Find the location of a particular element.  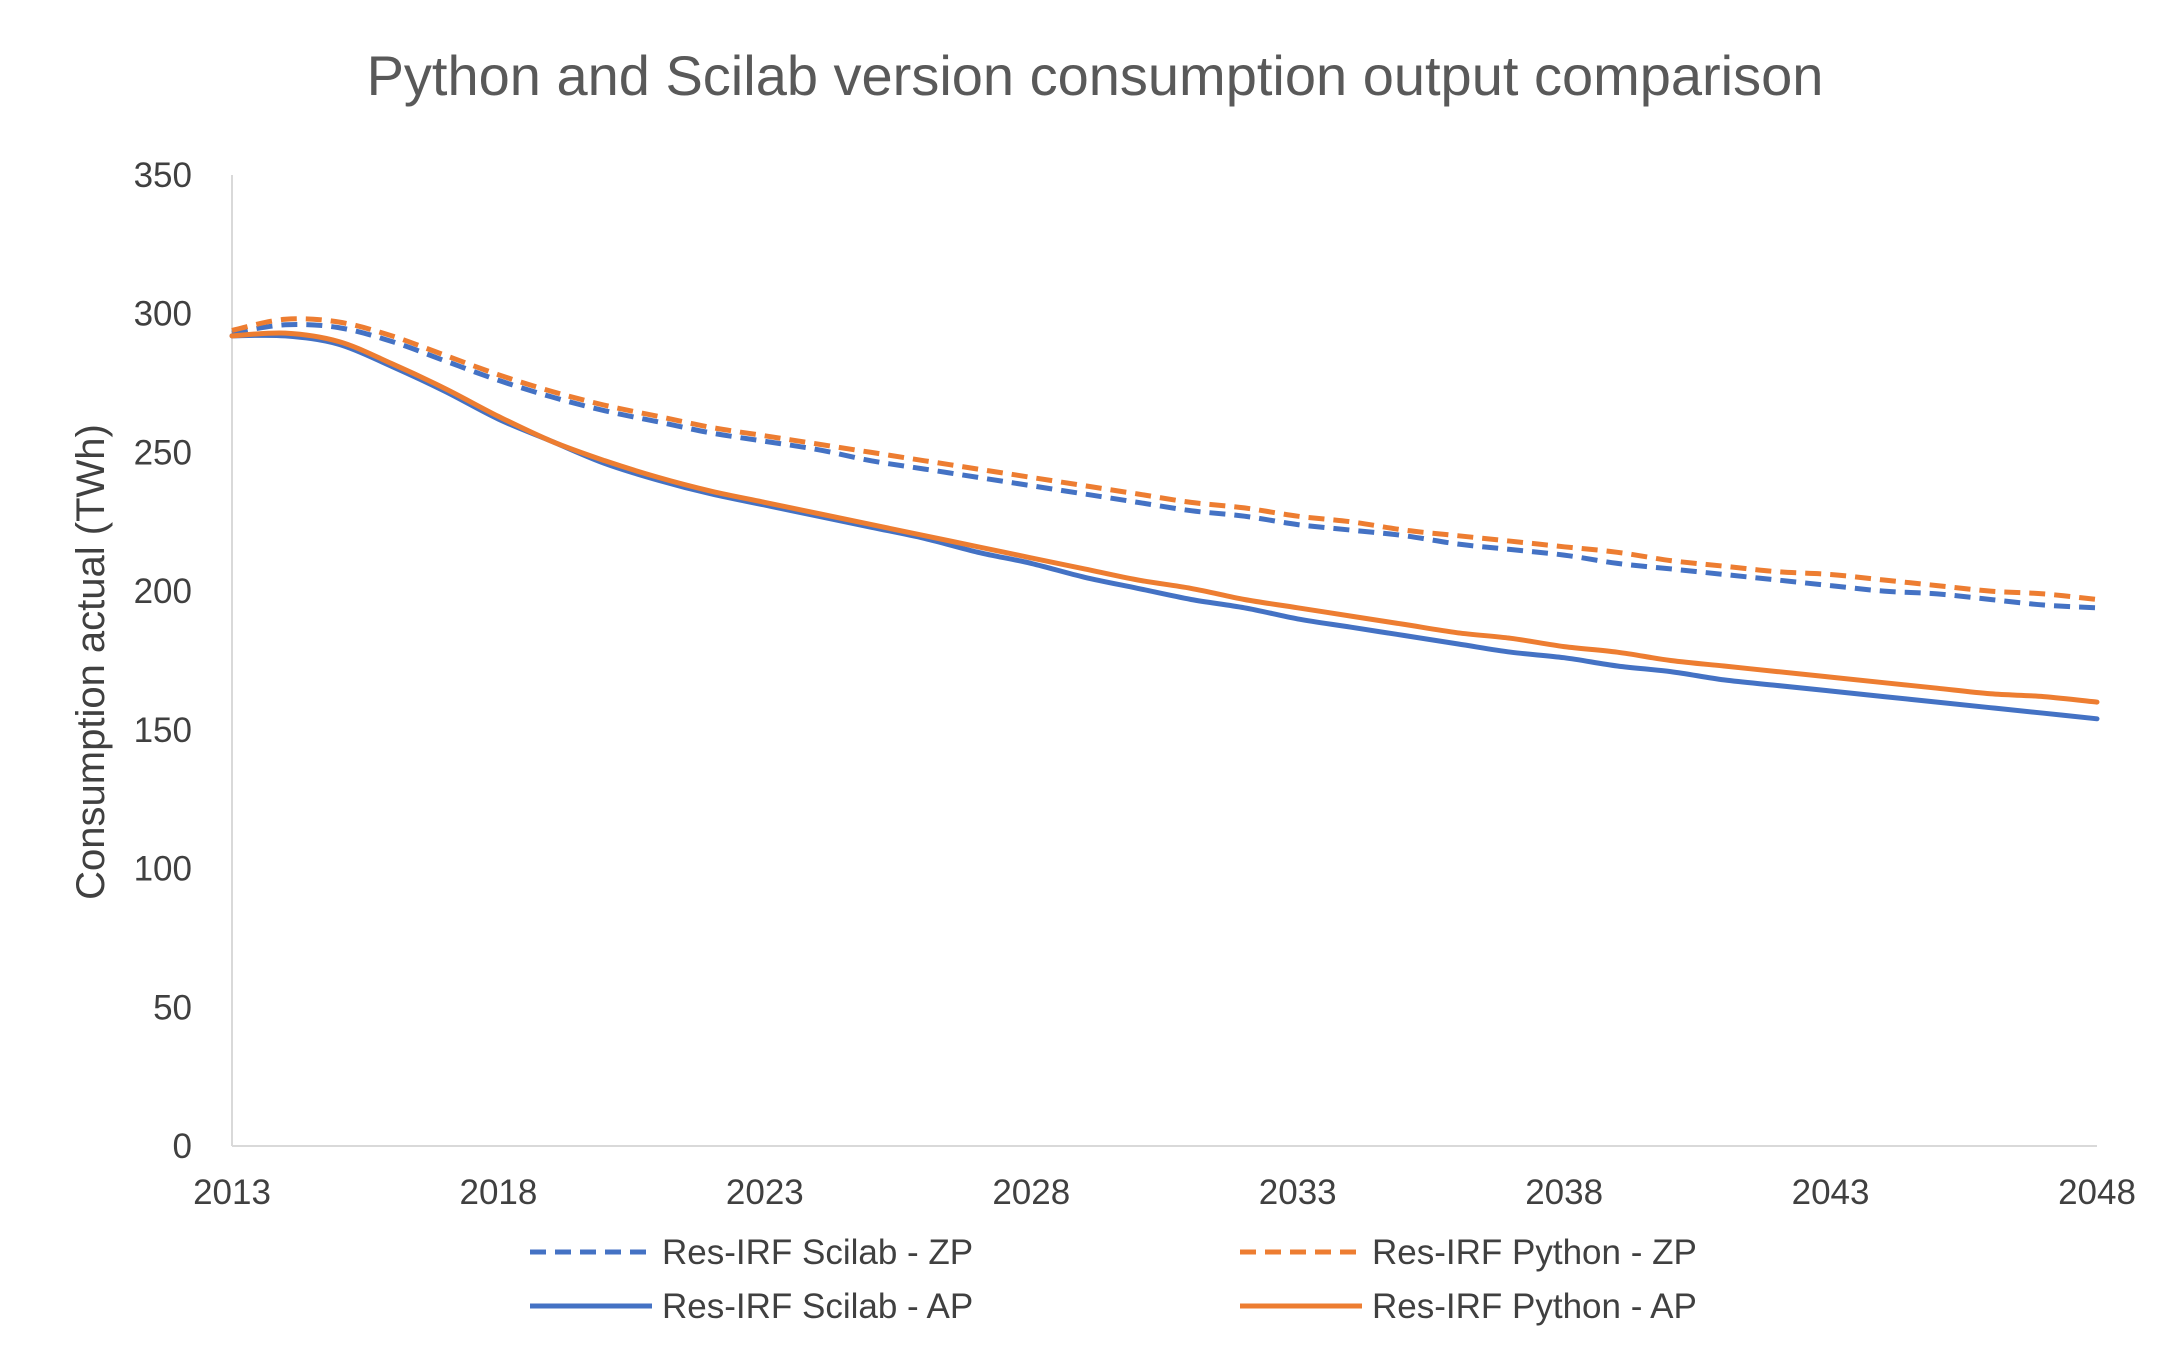

x-tick-label: 2013 is located at coordinates (232, 1192).